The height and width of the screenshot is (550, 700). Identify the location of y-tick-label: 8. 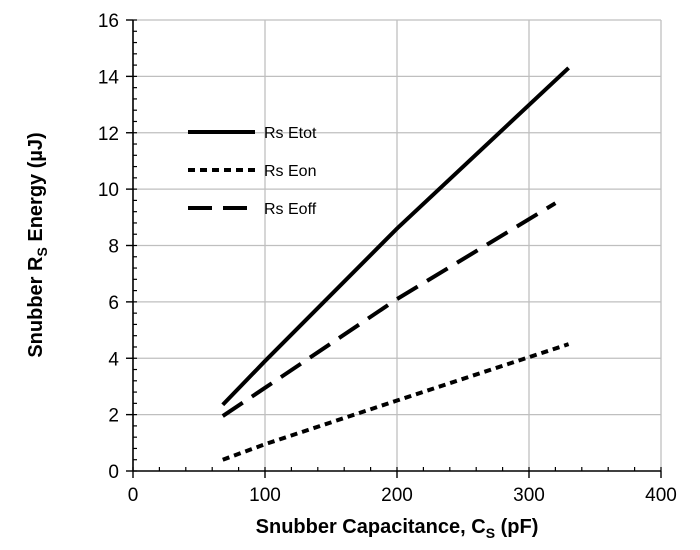
(113, 247).